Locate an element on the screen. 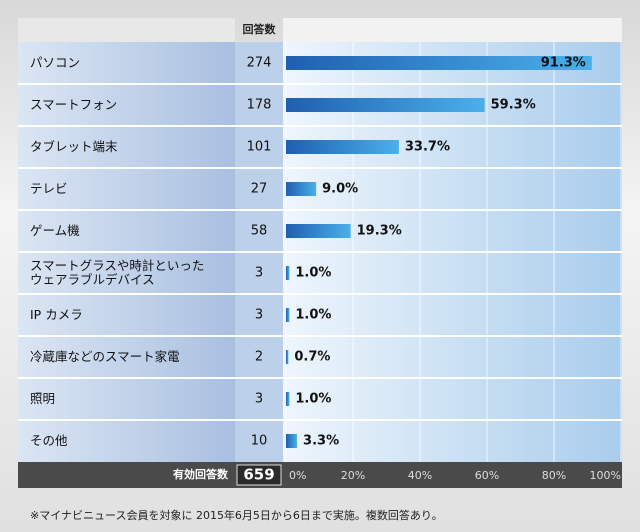 This screenshot has width=640, height=532. category-label: タブレット端末 is located at coordinates (74, 146).